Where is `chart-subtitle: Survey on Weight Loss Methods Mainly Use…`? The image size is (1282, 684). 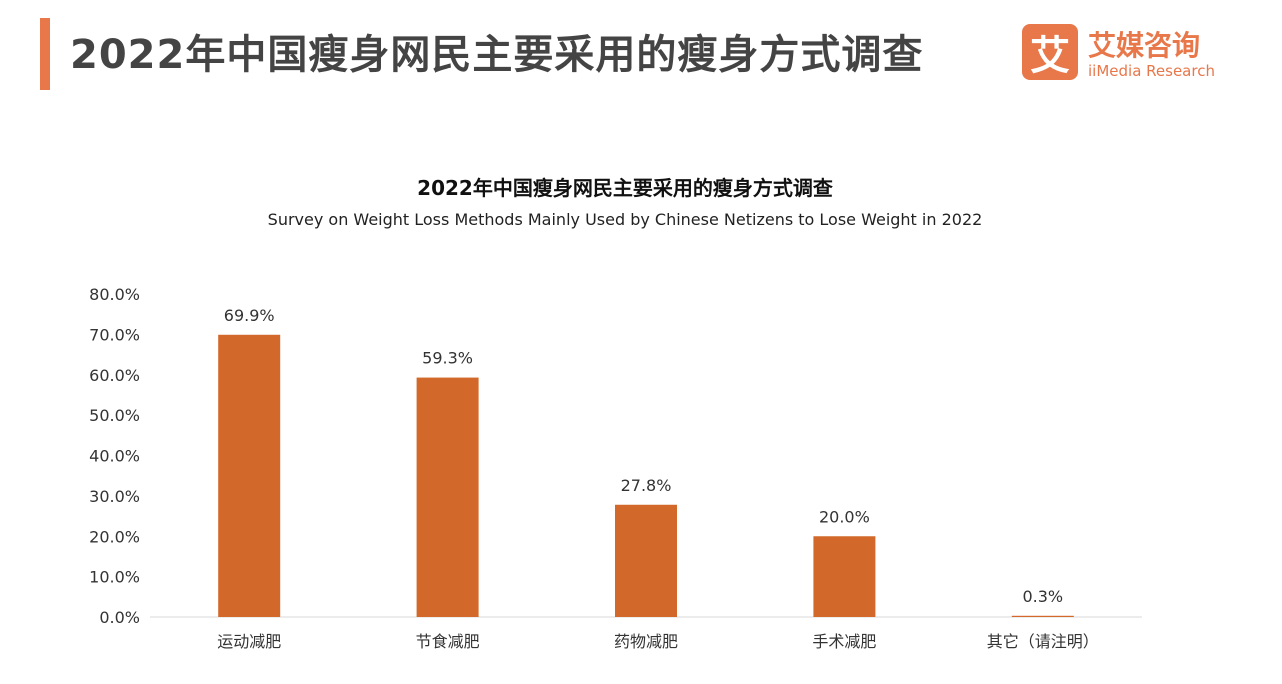
chart-subtitle: Survey on Weight Loss Methods Mainly Use… is located at coordinates (625, 219).